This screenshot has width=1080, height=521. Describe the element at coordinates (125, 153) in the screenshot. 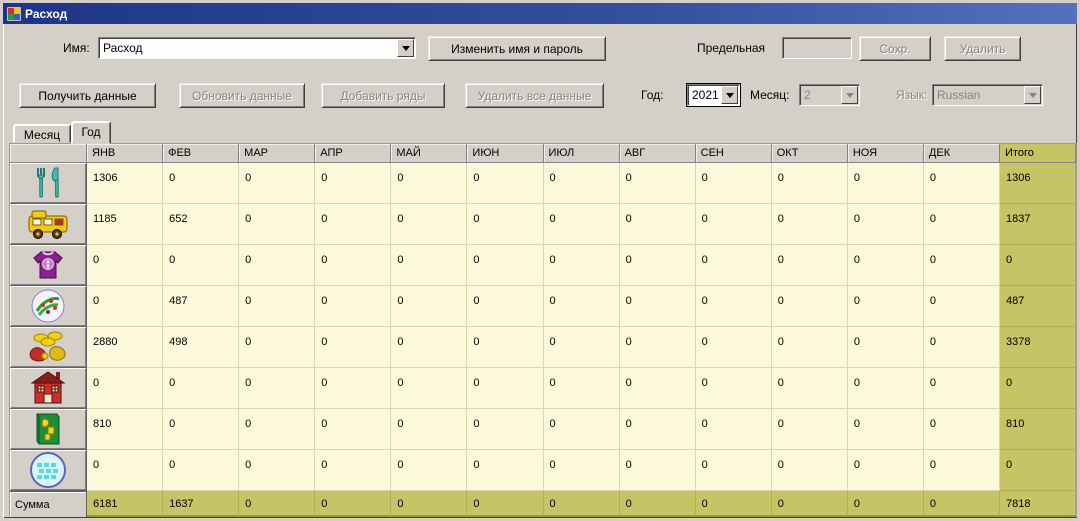

I see `column-header: ЯНВ` at that location.